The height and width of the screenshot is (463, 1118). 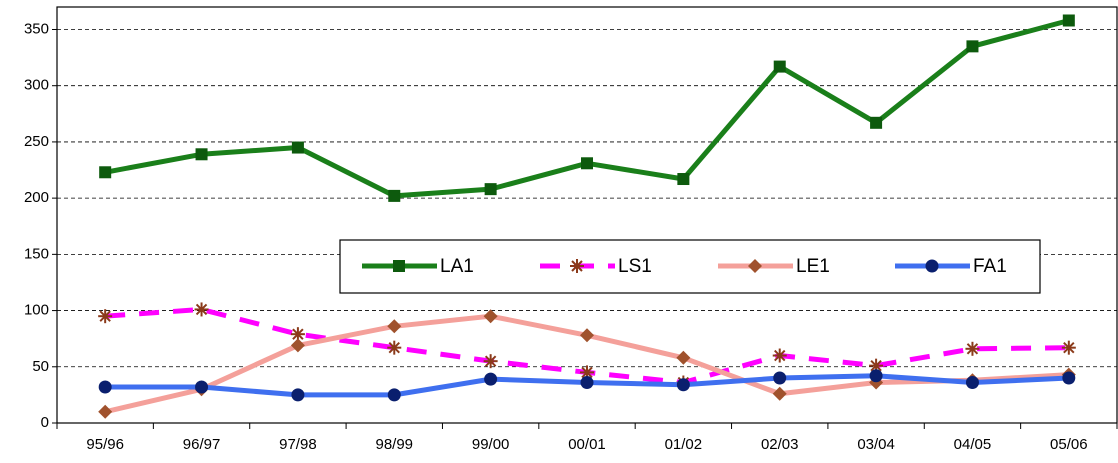 I want to click on x-tick-label: 03/04, so click(x=876, y=444).